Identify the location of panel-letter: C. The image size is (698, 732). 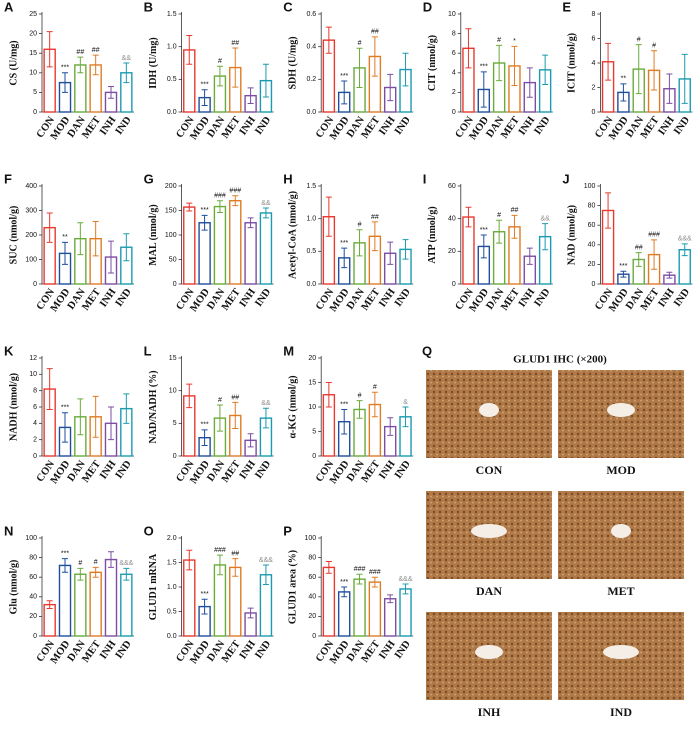
(288, 7).